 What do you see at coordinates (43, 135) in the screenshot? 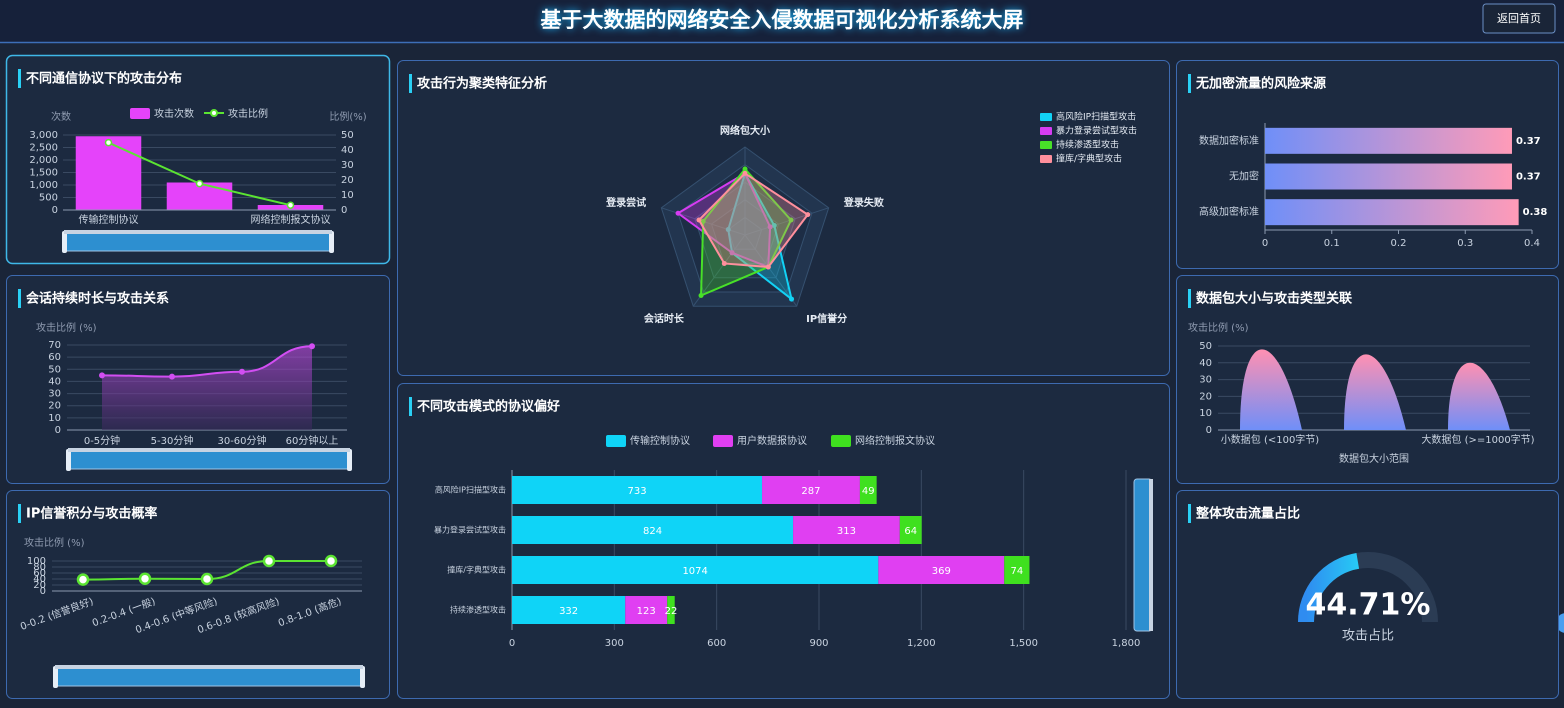
I see `y-tick-label: 3,000` at bounding box center [43, 135].